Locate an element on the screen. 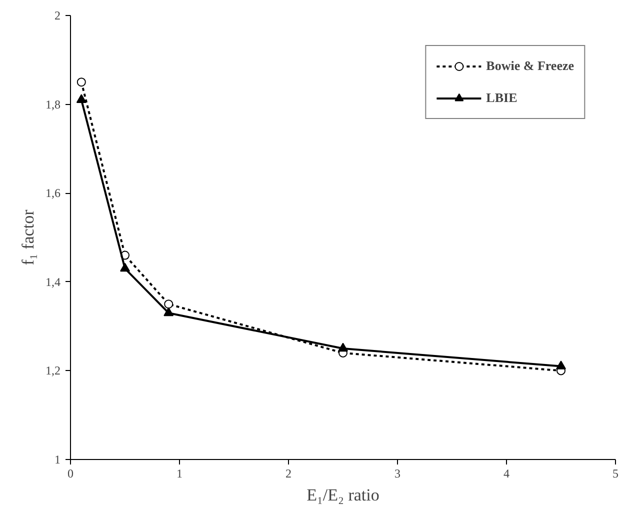 This screenshot has height=529, width=635. legend-label: Bowie & Freeze is located at coordinates (530, 66).